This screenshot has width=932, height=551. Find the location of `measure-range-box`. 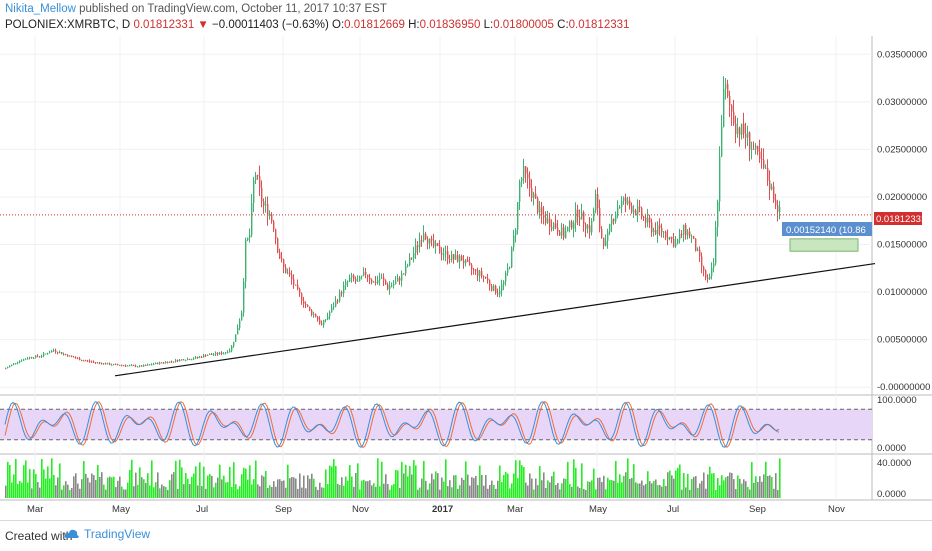

measure-range-box is located at coordinates (824, 245).